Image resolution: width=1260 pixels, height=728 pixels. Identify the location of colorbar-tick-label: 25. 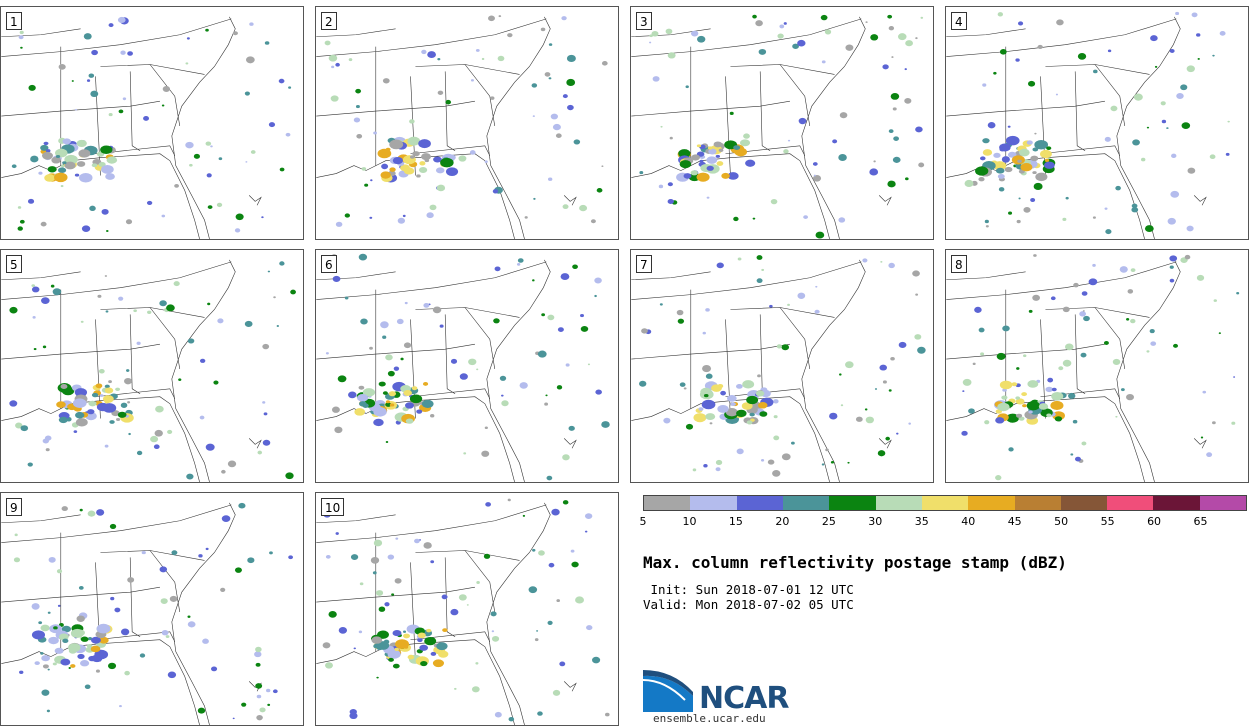
(828, 521).